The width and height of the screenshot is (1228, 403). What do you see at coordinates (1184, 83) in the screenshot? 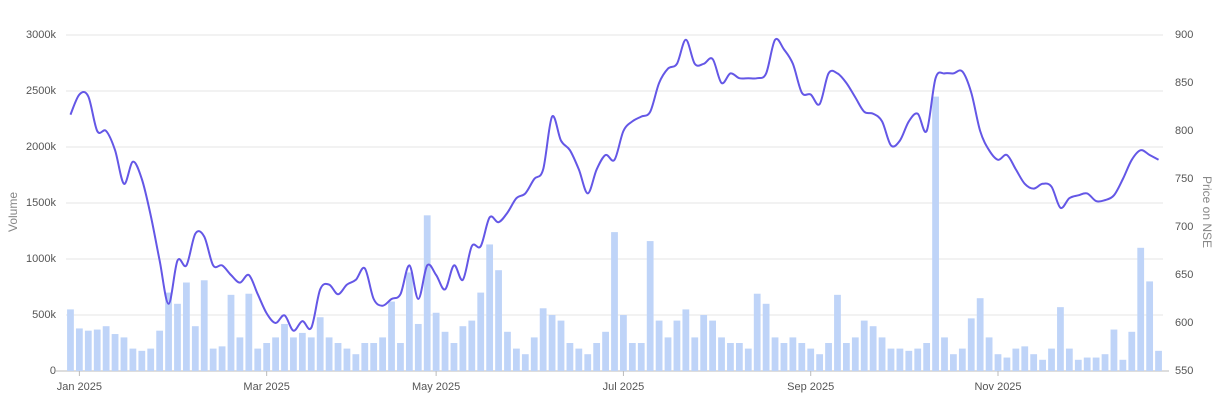
I see `y2-tick-label: 850` at bounding box center [1184, 83].